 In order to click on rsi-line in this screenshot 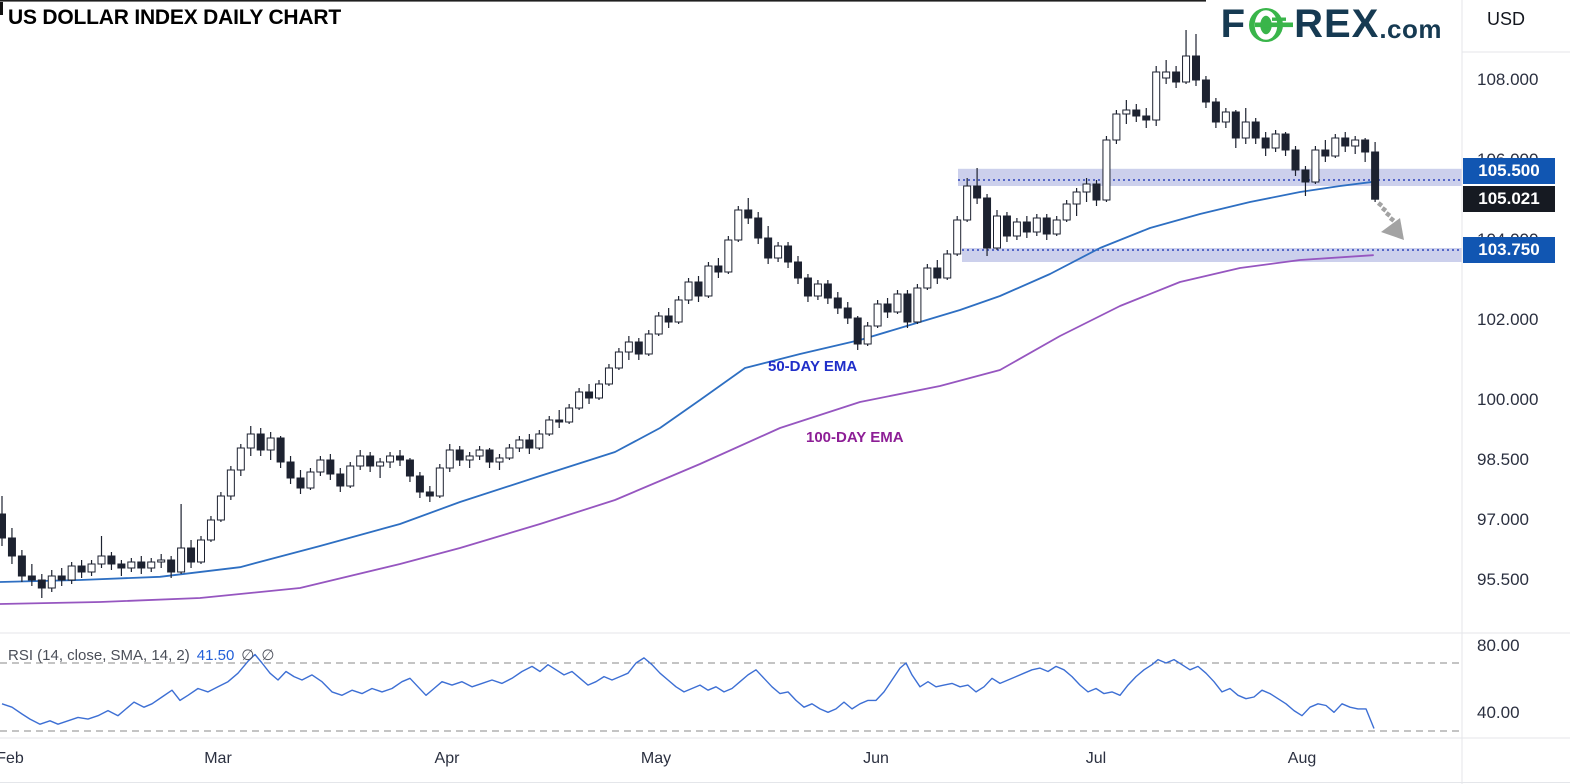, I will do `click(688, 691)`.